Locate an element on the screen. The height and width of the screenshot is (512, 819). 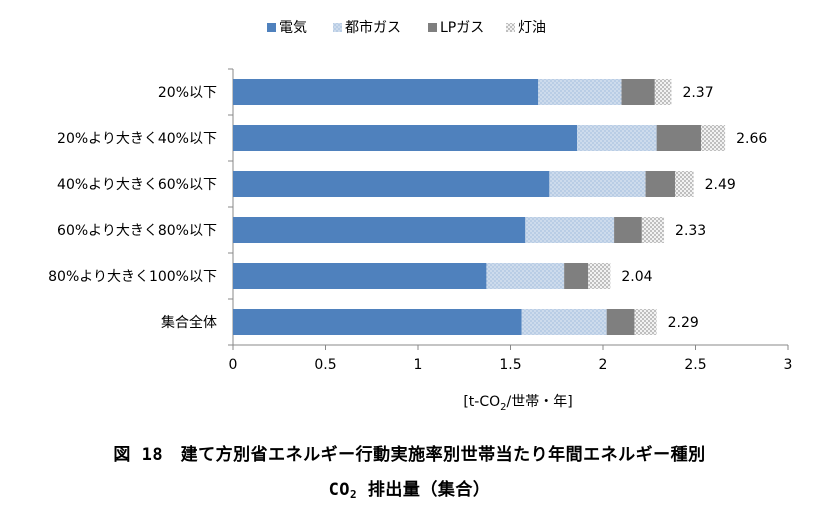
legend-label: LPガス is located at coordinates (462, 28).